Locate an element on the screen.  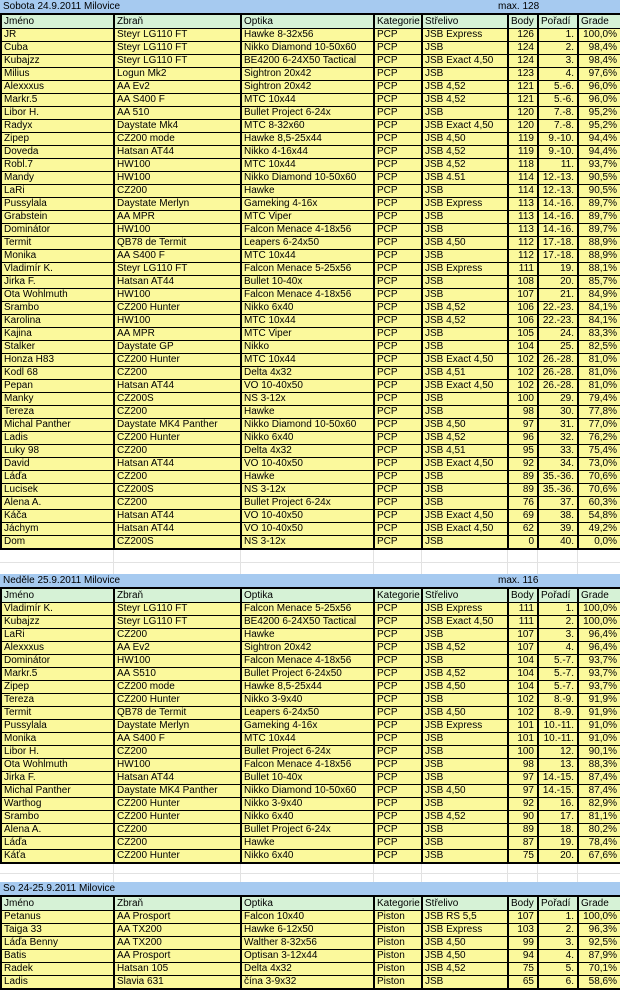
cell-zbran: Hatsan AT44 is located at coordinates (177, 516).